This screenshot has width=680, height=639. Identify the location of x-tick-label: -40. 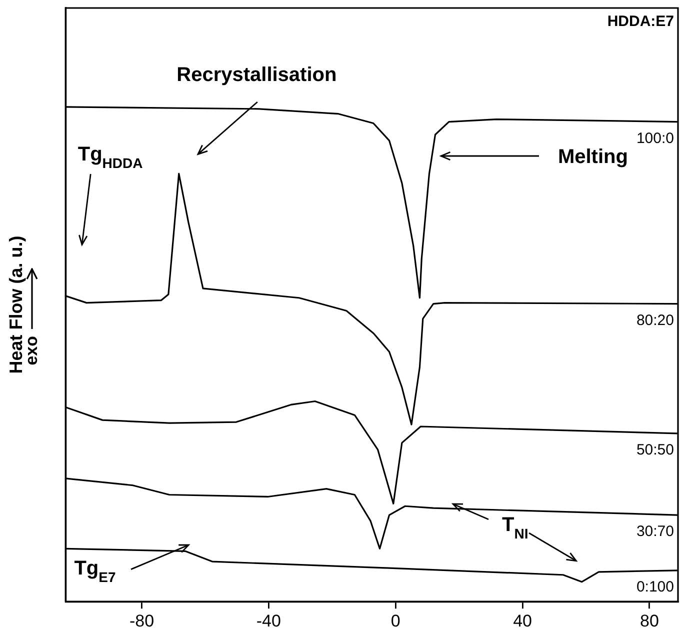
(268, 620).